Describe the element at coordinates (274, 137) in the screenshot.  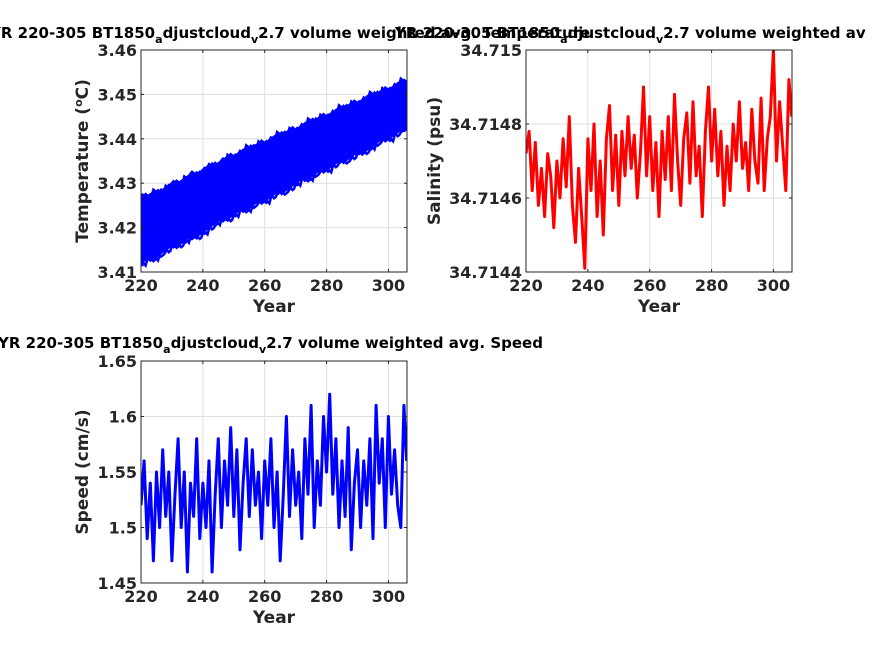
I see `series-upper-edge` at that location.